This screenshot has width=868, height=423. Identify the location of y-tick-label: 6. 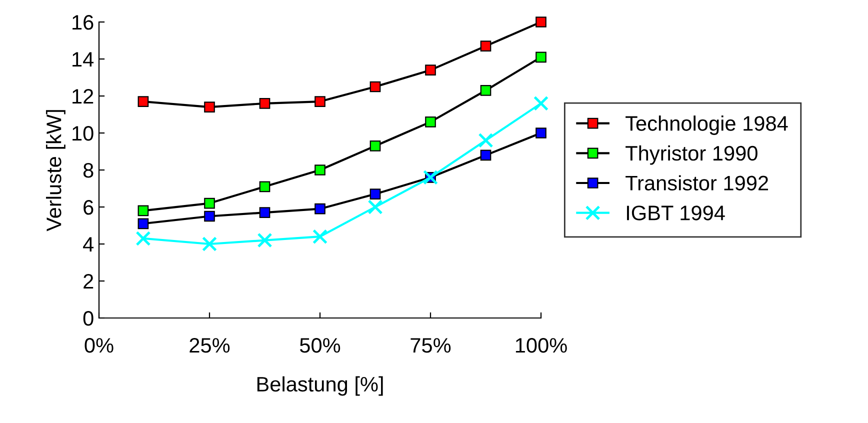
(89, 207).